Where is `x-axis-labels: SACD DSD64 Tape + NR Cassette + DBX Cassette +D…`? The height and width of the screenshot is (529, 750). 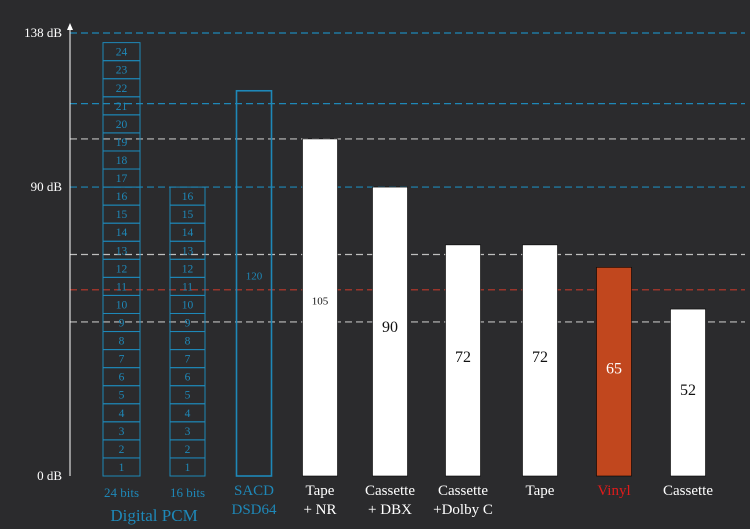 x-axis-labels: SACD DSD64 Tape + NR Cassette + DBX Cassette +D… is located at coordinates (472, 500).